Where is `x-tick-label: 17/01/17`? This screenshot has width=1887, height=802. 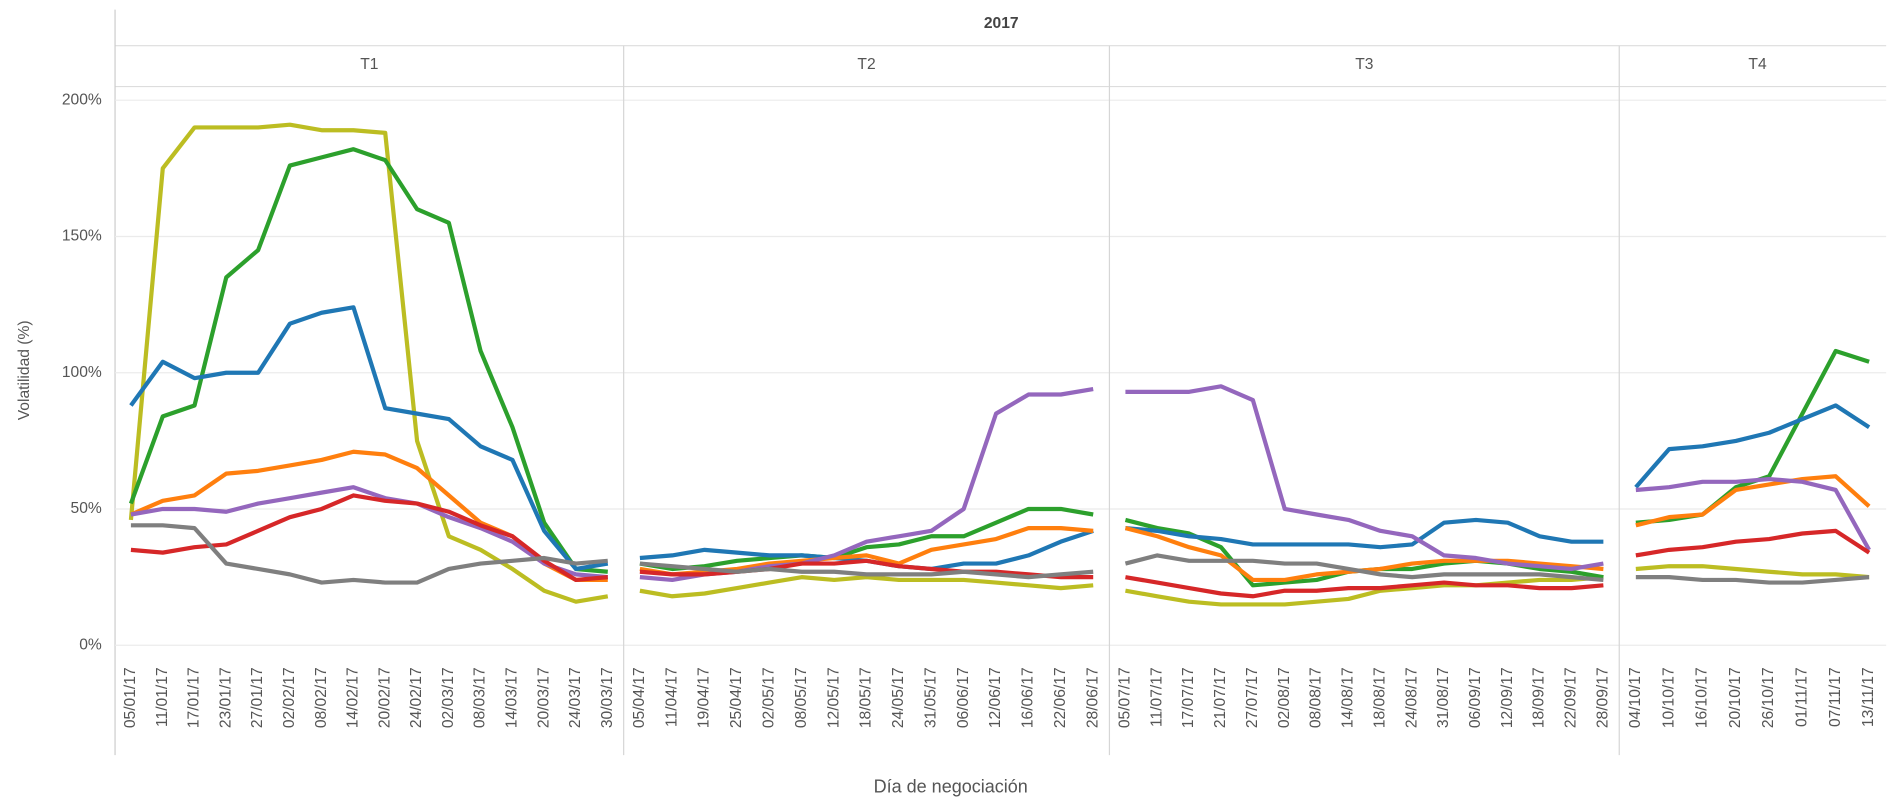
x-tick-label: 17/01/17 is located at coordinates (194, 697).